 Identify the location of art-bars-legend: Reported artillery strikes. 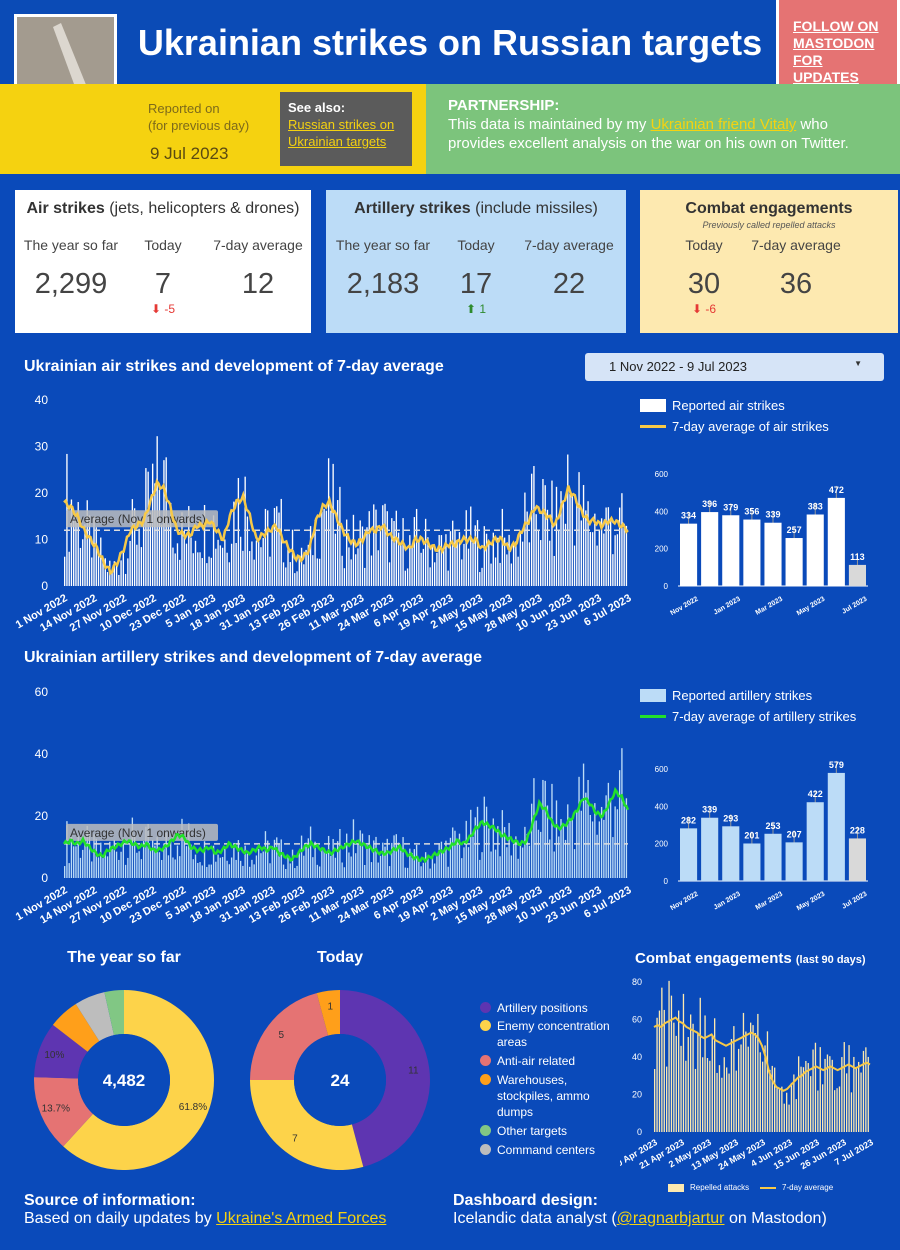
(726, 695).